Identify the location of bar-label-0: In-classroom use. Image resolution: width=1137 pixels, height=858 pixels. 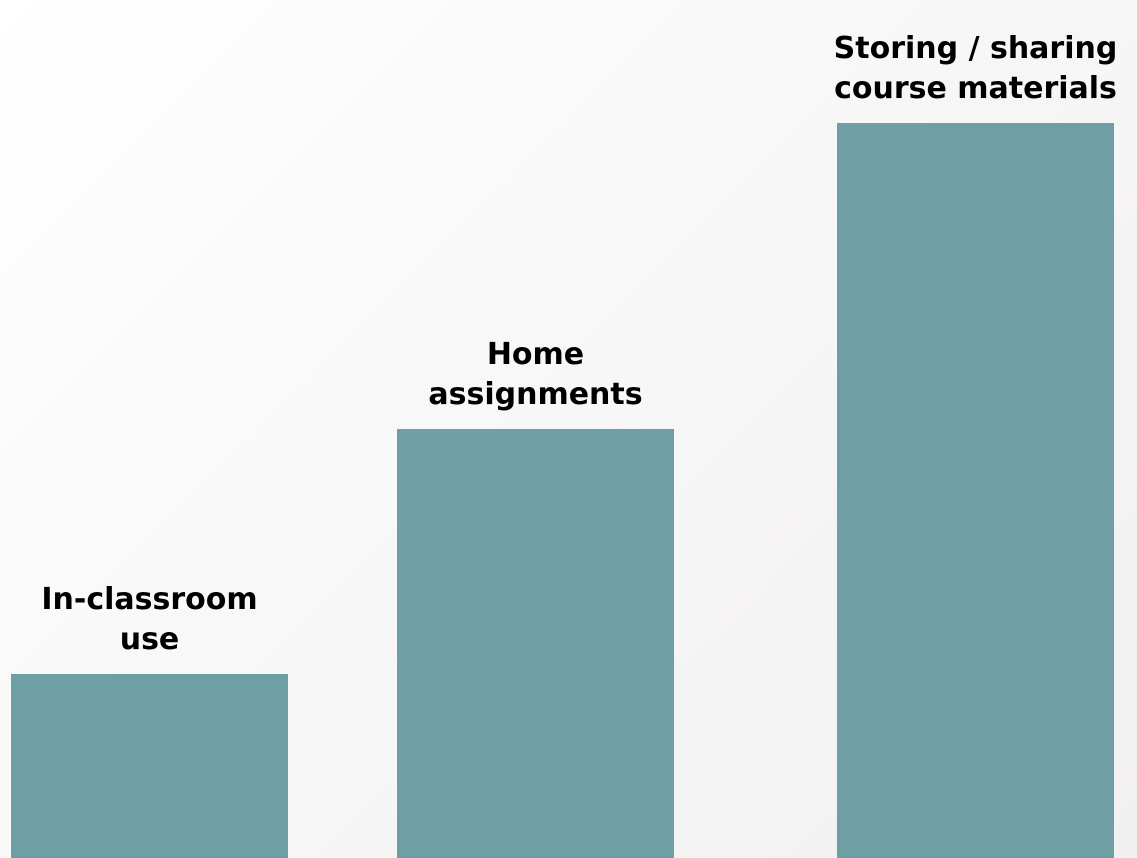
(149, 620).